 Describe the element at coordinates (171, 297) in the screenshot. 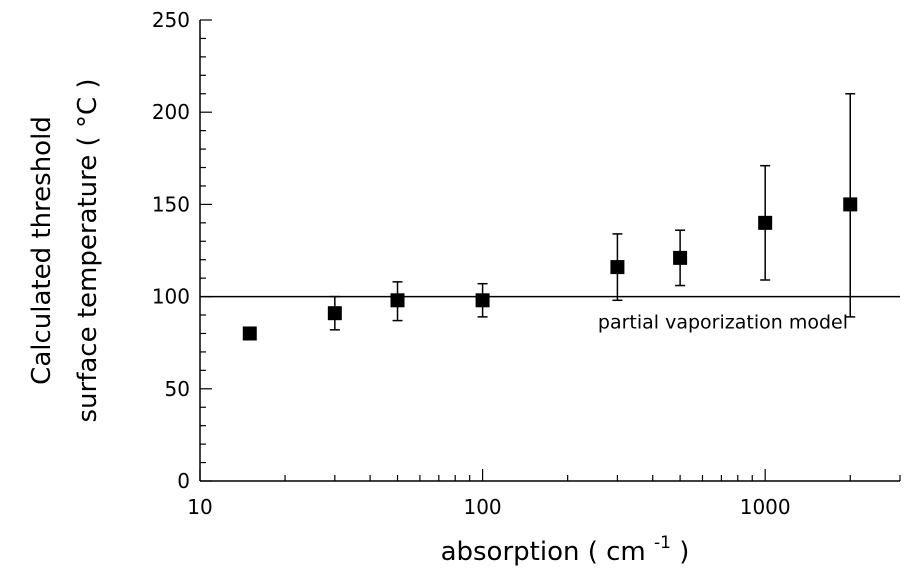

I see `y-tick-label: 100` at that location.